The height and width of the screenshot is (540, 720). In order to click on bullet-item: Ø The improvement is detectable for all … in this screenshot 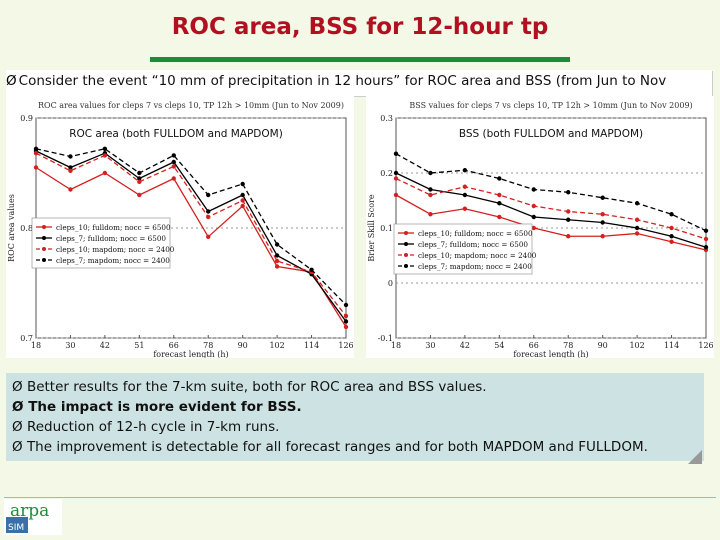, I will do `click(355, 447)`.